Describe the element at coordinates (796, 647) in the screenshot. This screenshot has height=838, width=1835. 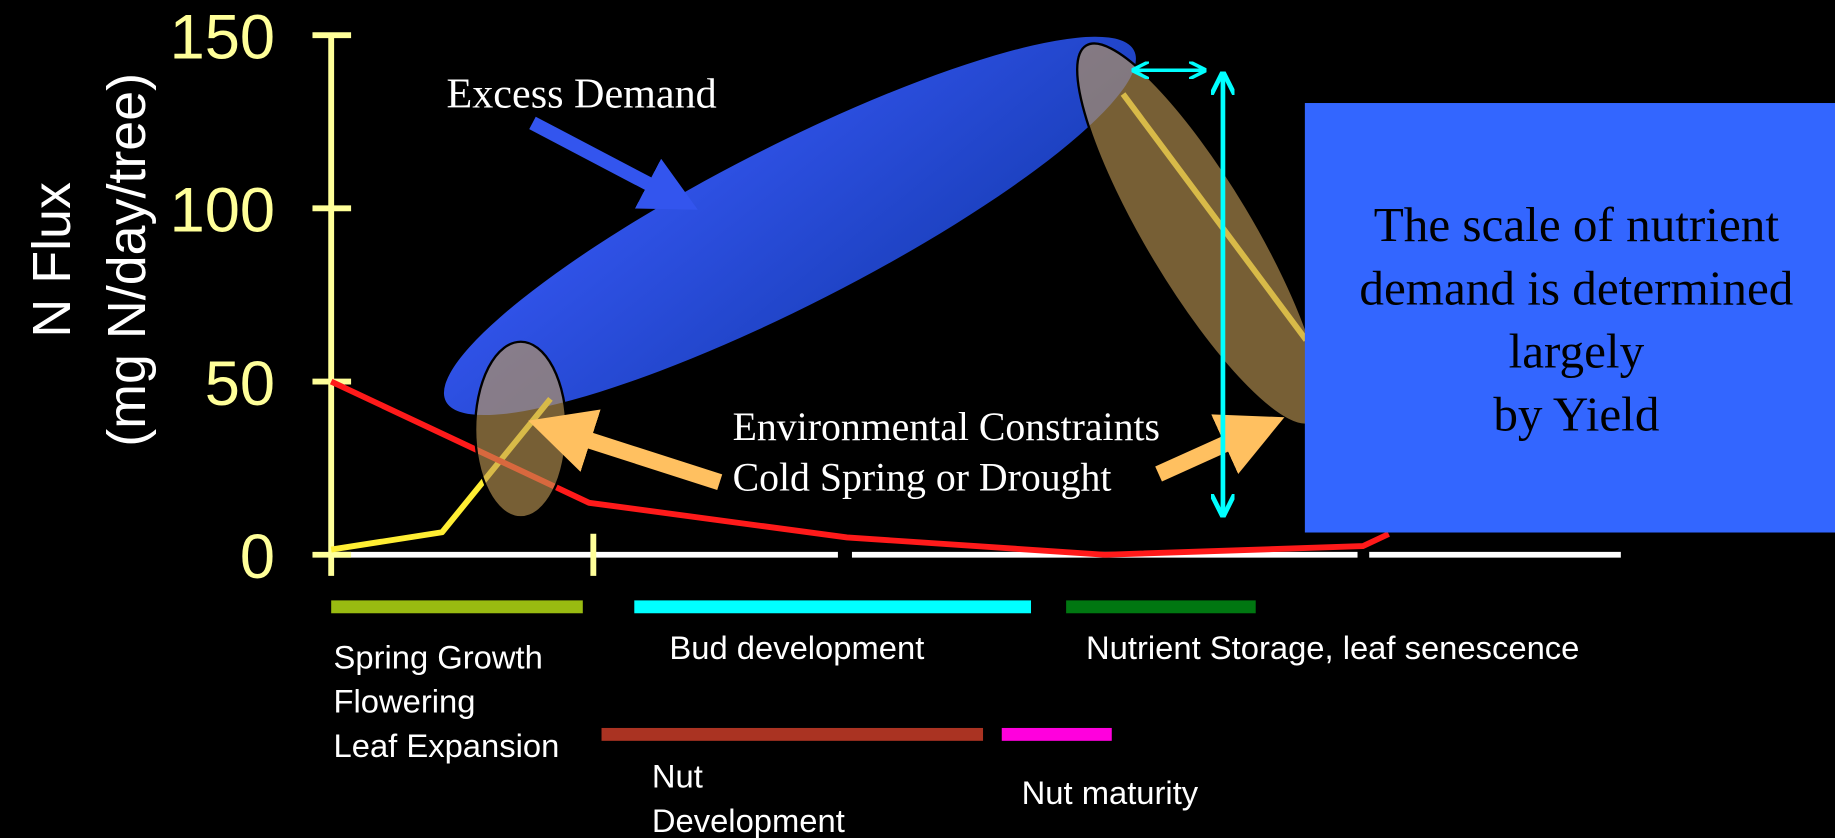
I see `phase-label: Bud development` at that location.